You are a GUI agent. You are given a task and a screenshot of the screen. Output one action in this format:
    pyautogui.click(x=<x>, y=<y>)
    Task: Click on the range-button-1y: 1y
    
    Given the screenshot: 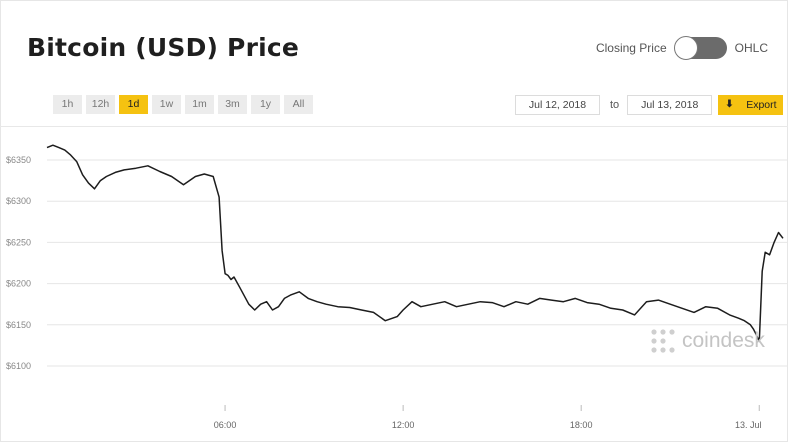 What is the action you would take?
    pyautogui.click(x=265, y=104)
    